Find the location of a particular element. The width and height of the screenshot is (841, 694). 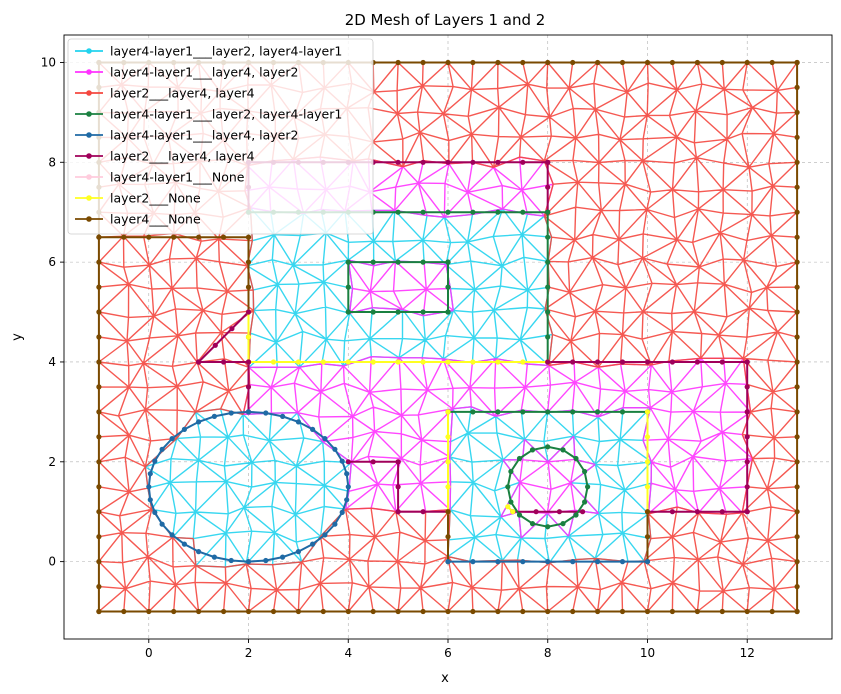

x-tick-label-4: 8 is located at coordinates (548, 653).